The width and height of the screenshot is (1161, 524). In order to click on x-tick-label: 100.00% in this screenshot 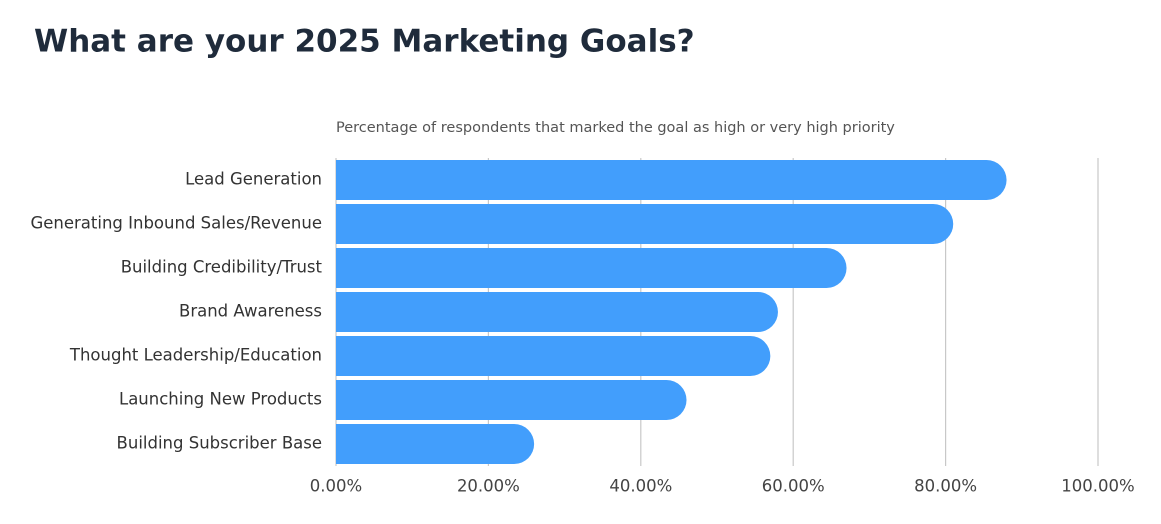, I will do `click(1097, 486)`.